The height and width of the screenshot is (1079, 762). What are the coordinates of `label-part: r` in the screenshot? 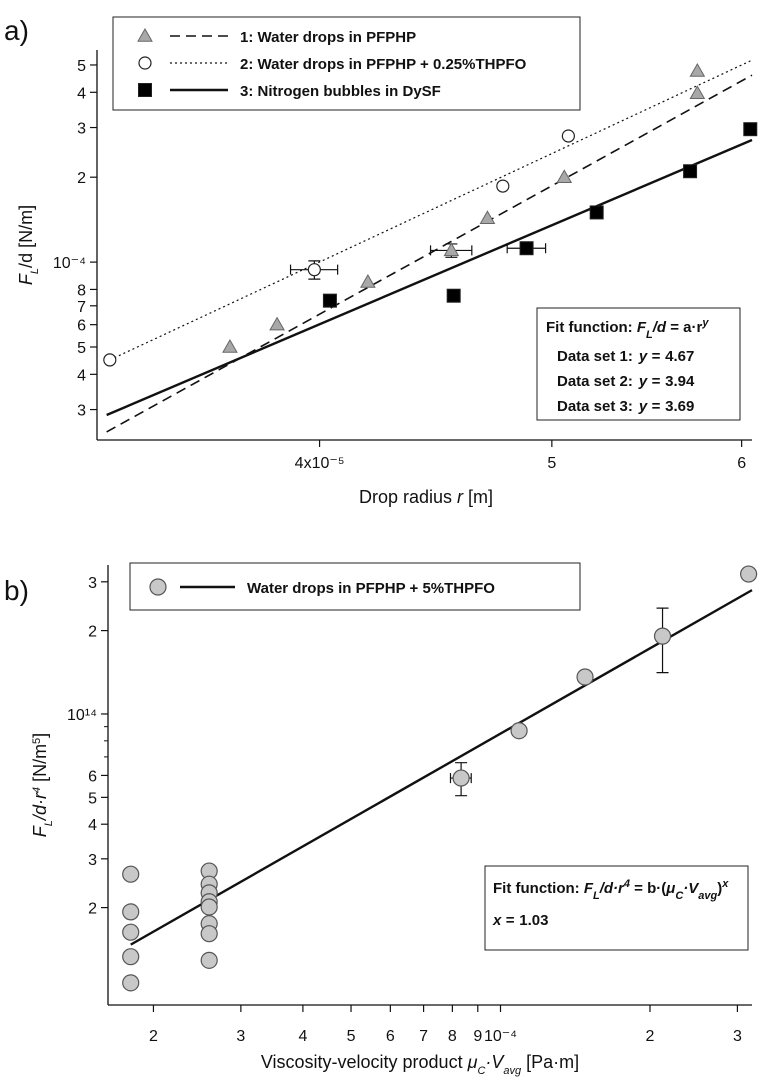 It's located at (460, 497).